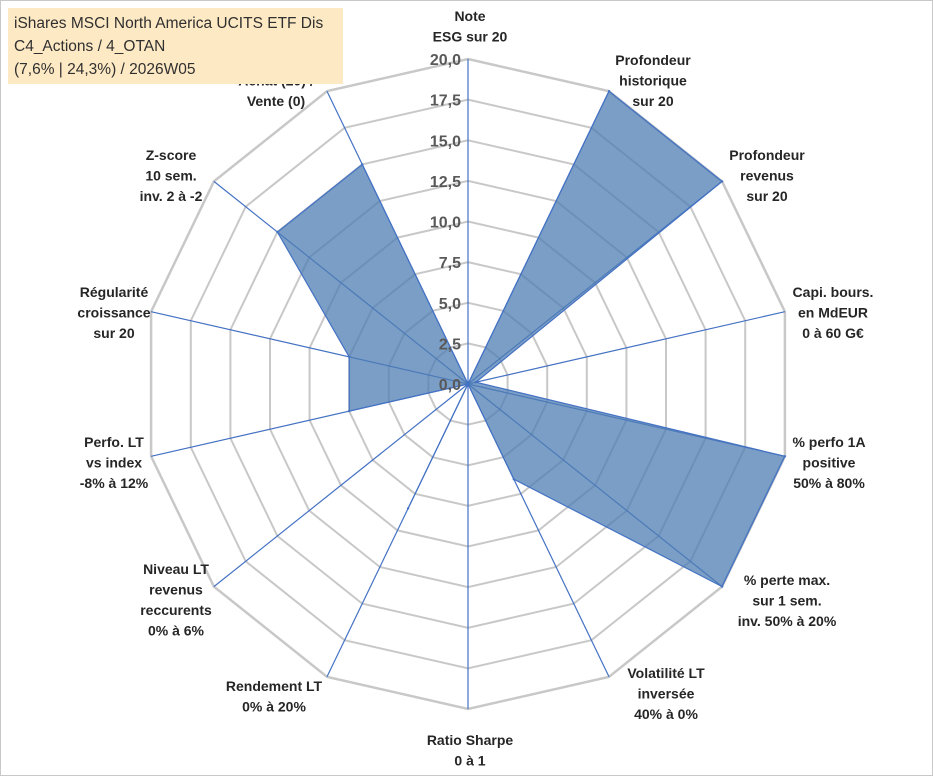  Describe the element at coordinates (666, 693) in the screenshot. I see `axis-label-vol_lt: Volatilité LT inversée 40% à 0%` at that location.